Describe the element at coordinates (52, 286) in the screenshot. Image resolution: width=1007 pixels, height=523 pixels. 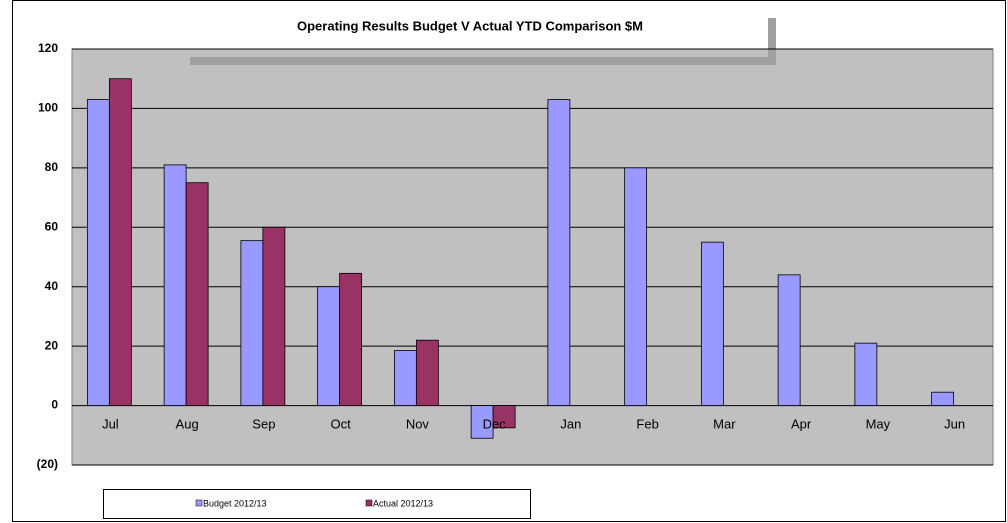
I see `y-tick-label: 40` at that location.